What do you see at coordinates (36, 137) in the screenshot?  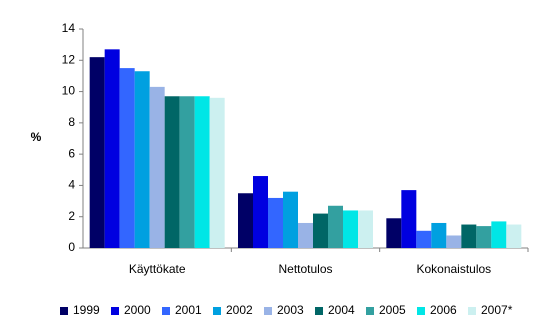 I see `y-axis-label: %` at bounding box center [36, 137].